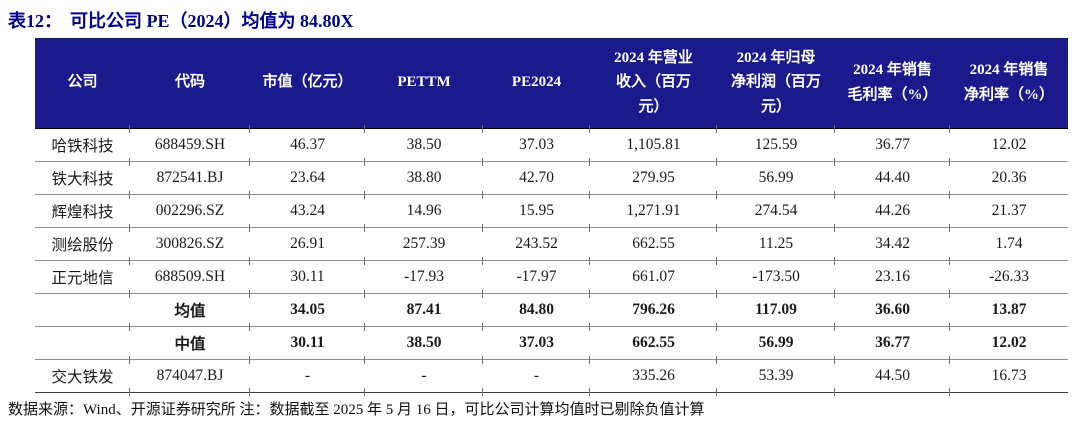  Describe the element at coordinates (423, 308) in the screenshot. I see `cell-pettm: 87.41` at that location.